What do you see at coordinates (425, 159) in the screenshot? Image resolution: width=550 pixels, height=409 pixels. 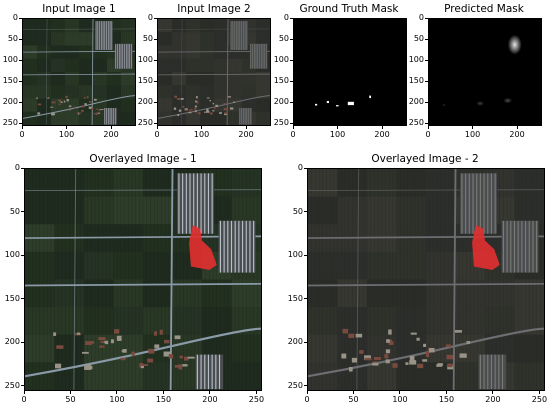 I see `panel-title: Overlayed Image - 2` at bounding box center [425, 159].